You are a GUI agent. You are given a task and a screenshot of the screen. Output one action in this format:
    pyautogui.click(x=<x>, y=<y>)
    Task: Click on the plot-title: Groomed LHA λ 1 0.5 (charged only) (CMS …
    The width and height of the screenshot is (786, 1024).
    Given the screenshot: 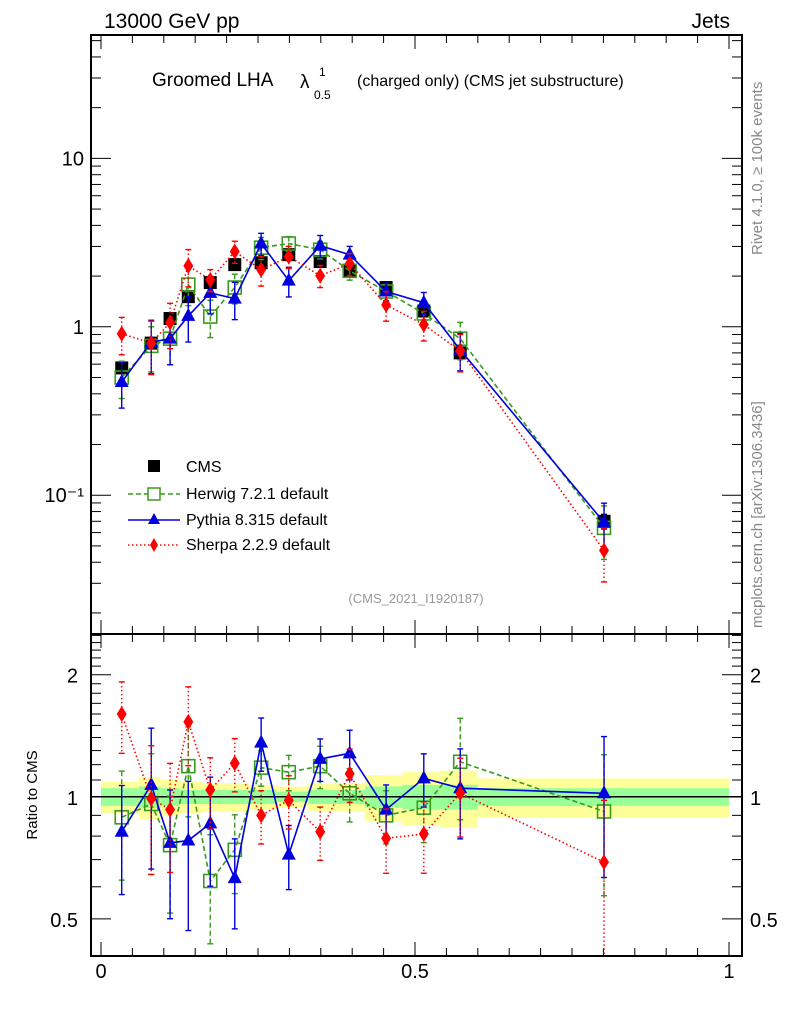 What is the action you would take?
    pyautogui.click(x=388, y=83)
    